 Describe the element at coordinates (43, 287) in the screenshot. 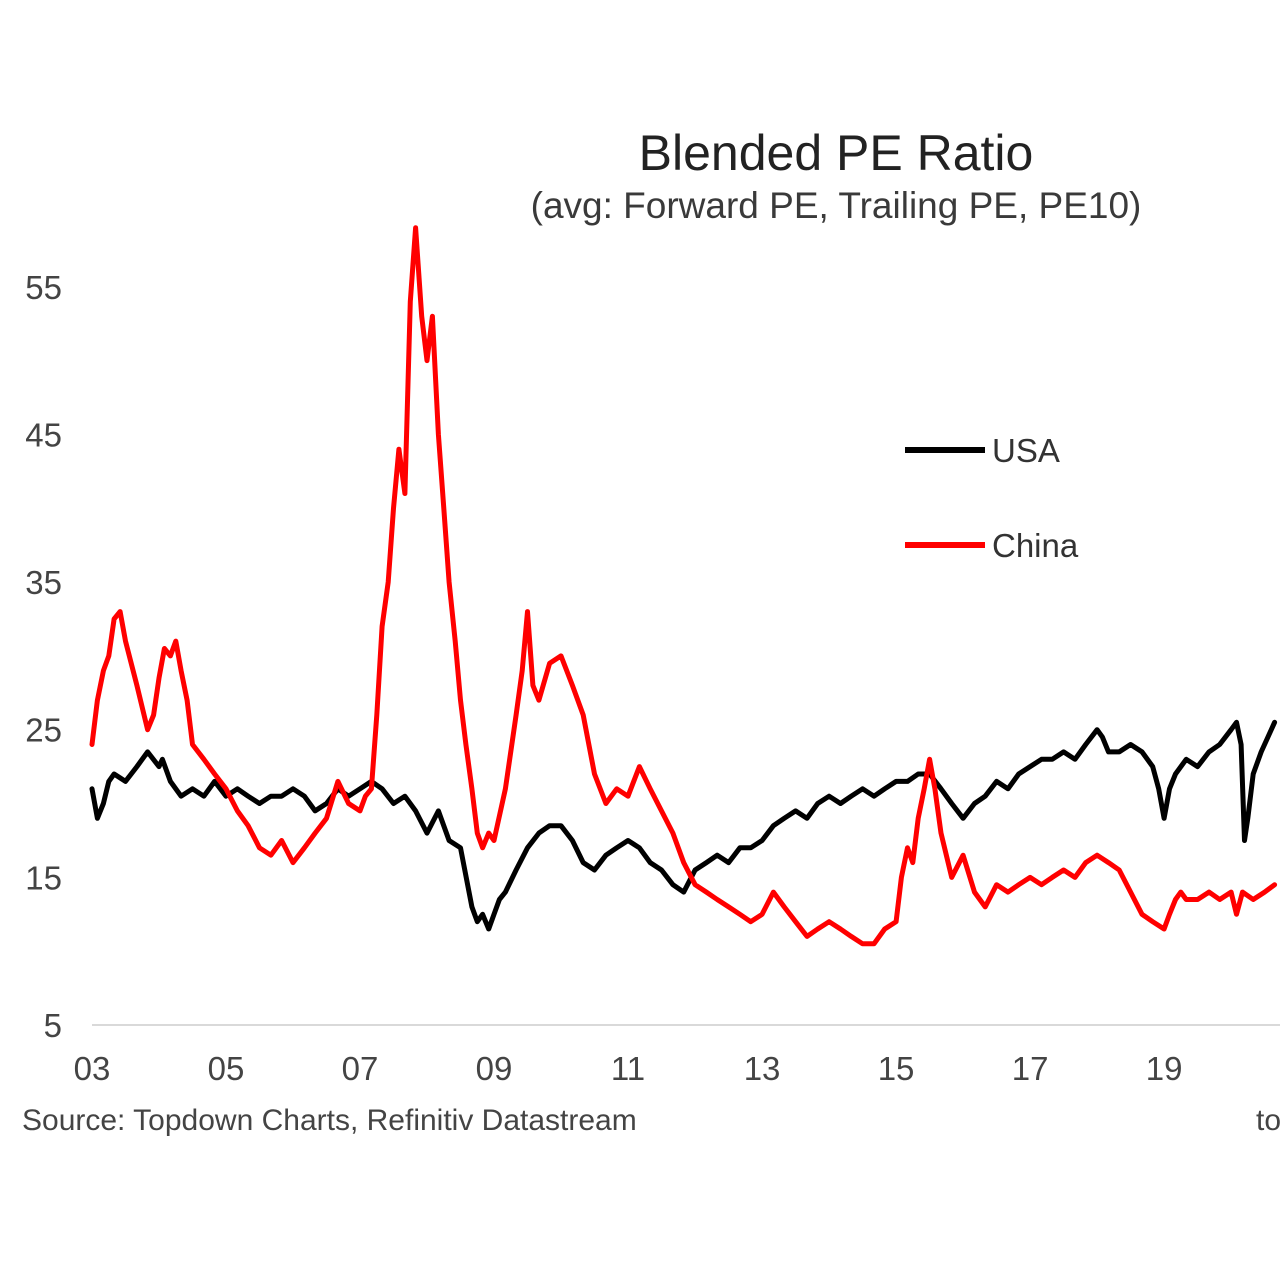

I see `y-tick-label-55: 55` at that location.